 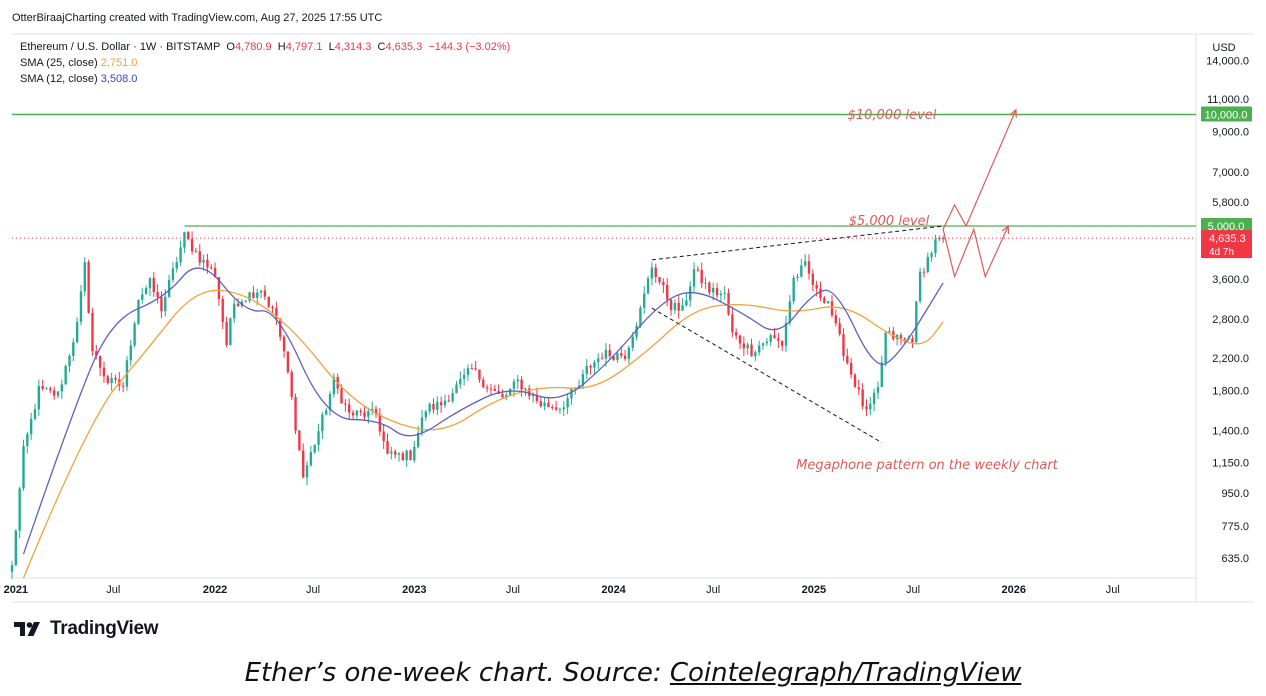 What do you see at coordinates (86, 629) in the screenshot?
I see `tradingview-logo: TradingView` at bounding box center [86, 629].